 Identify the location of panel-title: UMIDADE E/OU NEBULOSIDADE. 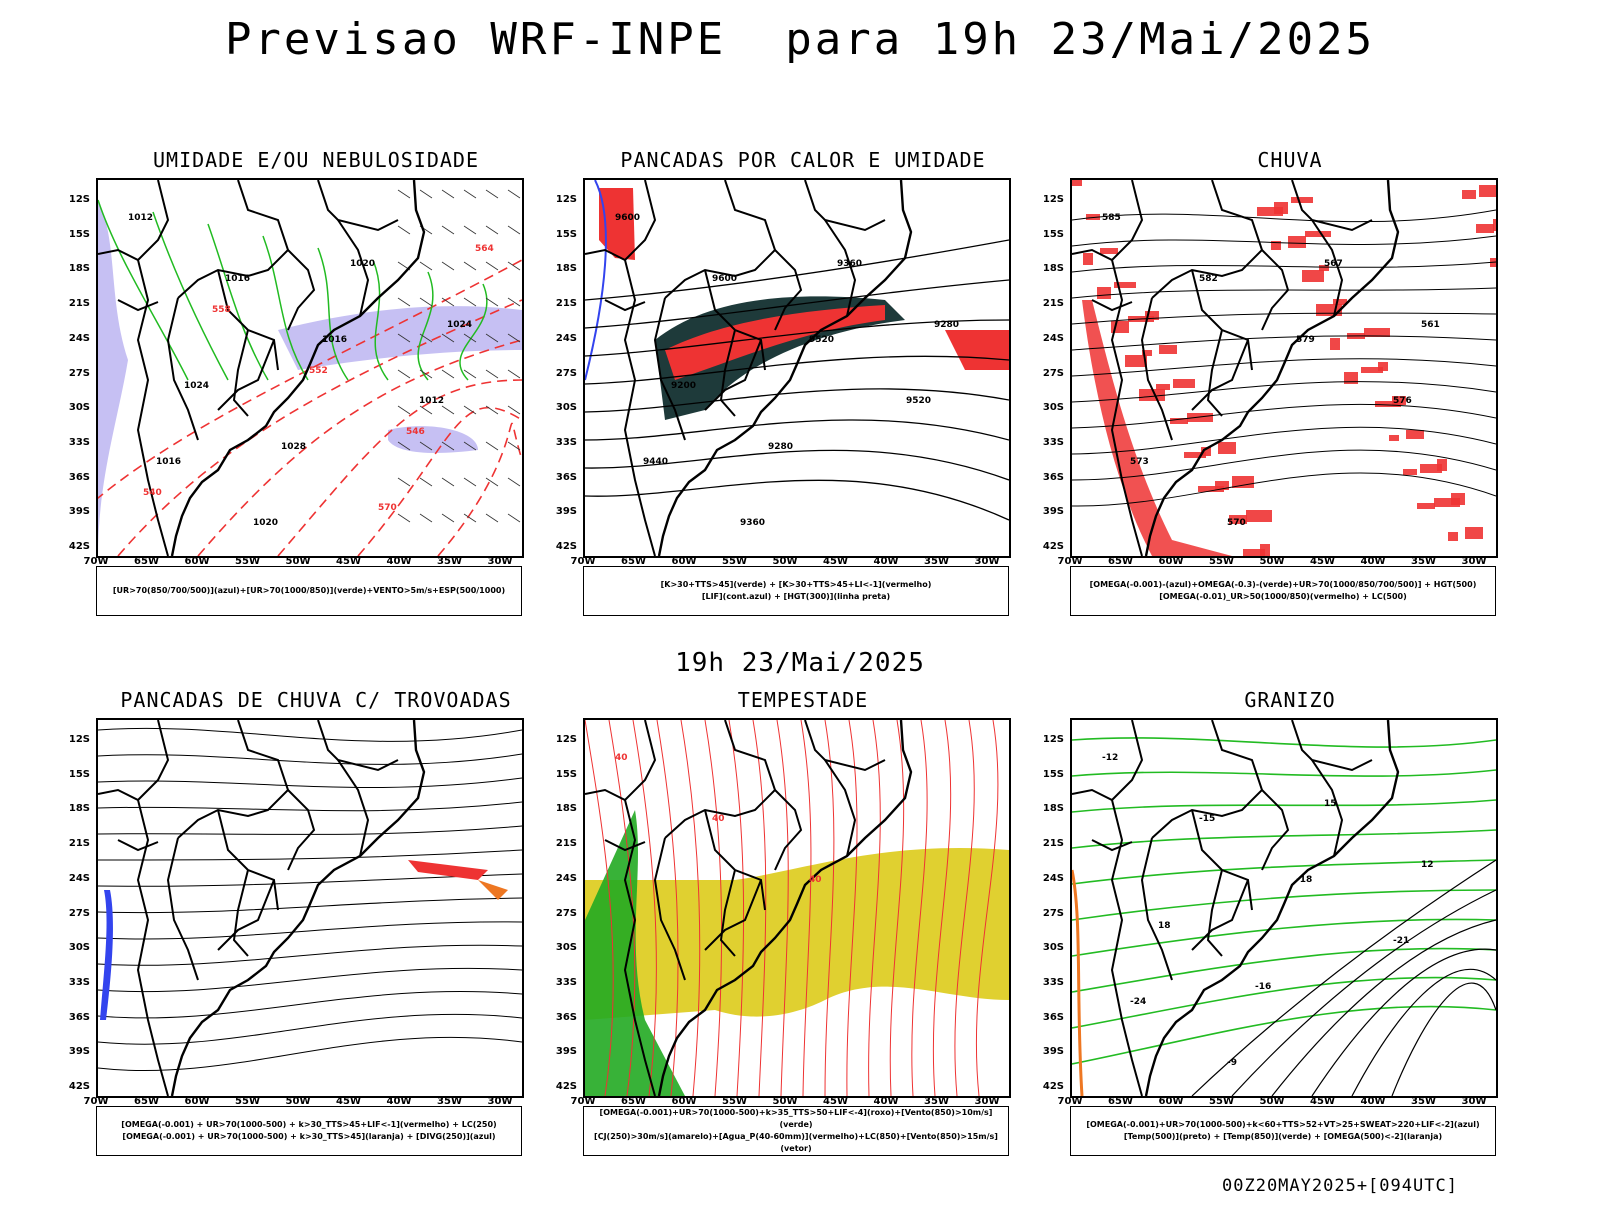
(316, 160).